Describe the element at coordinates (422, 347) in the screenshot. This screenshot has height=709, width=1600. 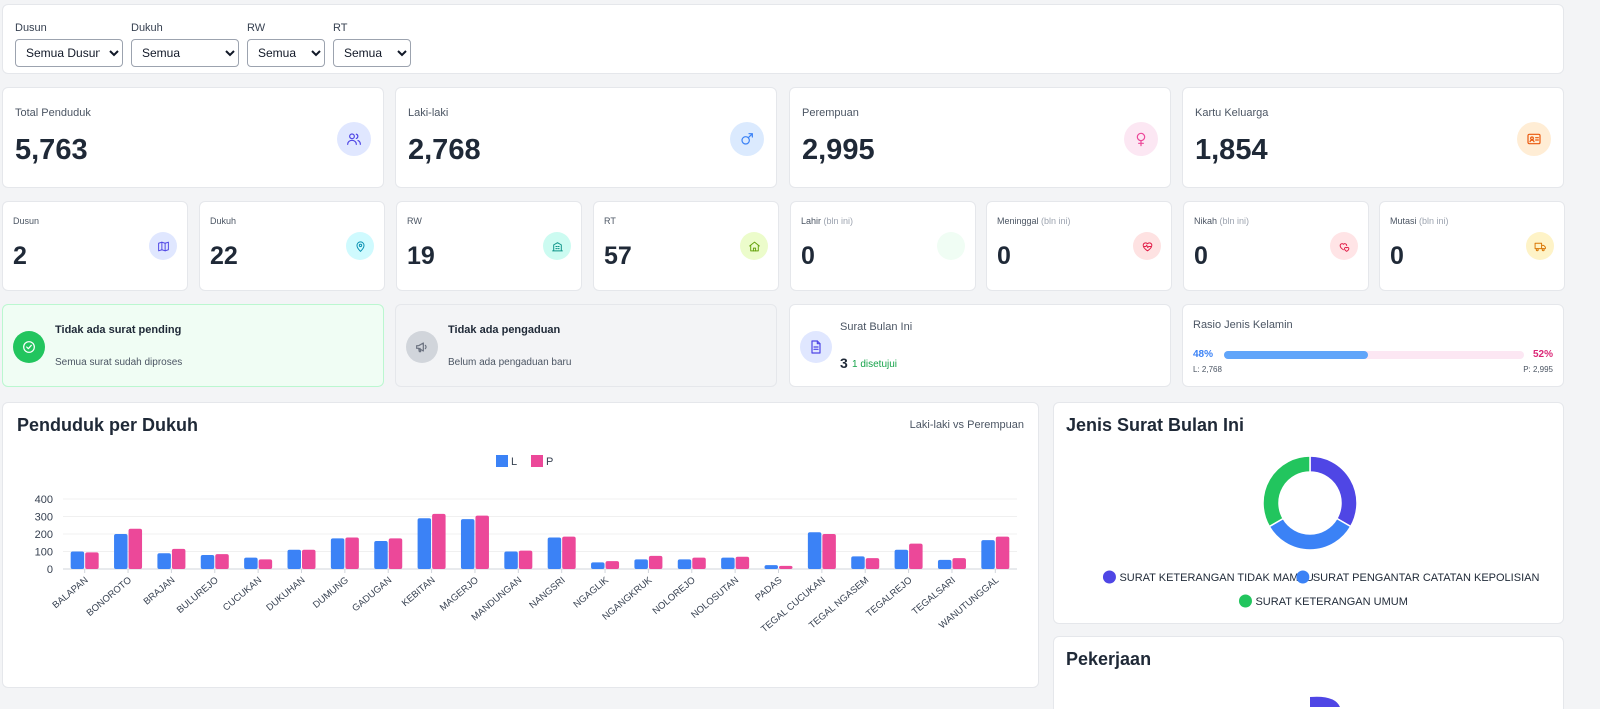
I see `megaphone-icon` at that location.